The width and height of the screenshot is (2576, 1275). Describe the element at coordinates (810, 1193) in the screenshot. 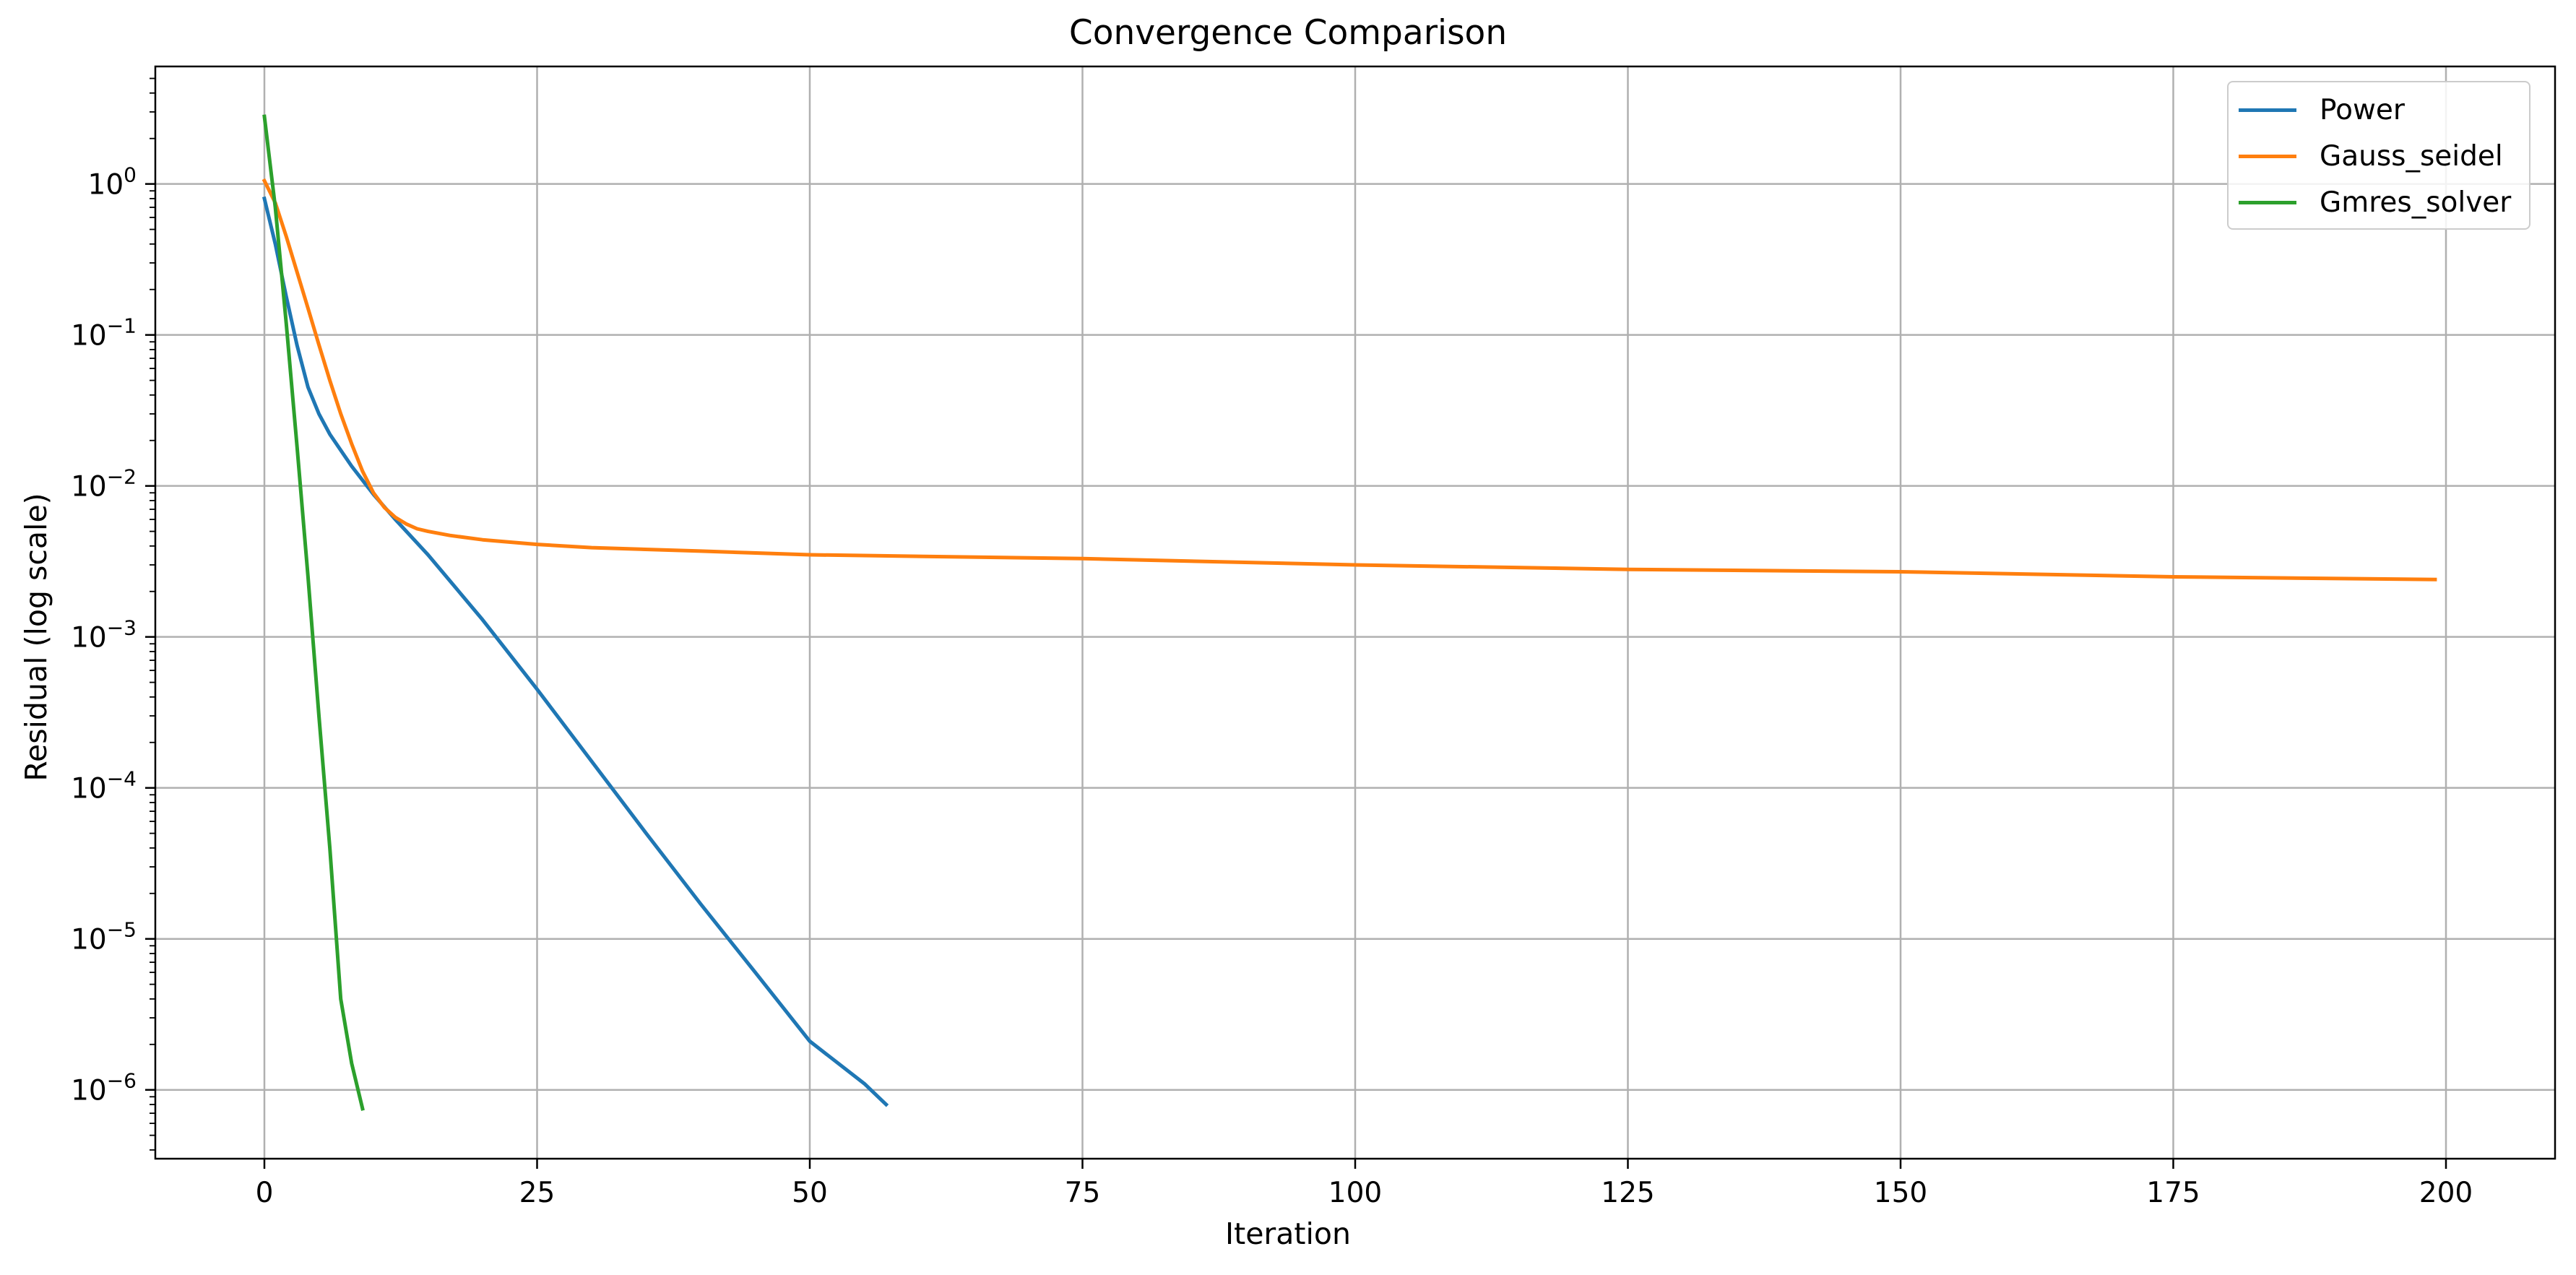

I see `x-tick-label-2: 50` at that location.